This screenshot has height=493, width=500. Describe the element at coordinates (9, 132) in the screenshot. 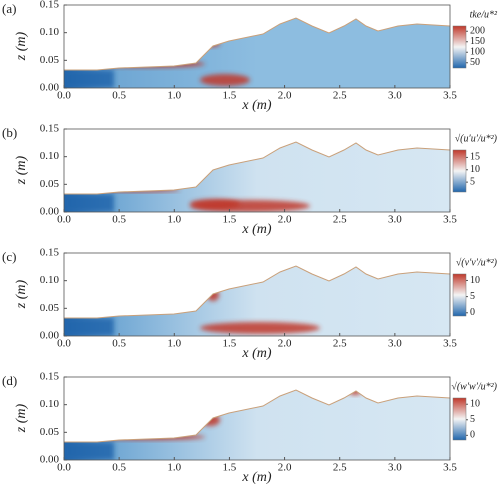

I see `panel-label: (b)` at that location.